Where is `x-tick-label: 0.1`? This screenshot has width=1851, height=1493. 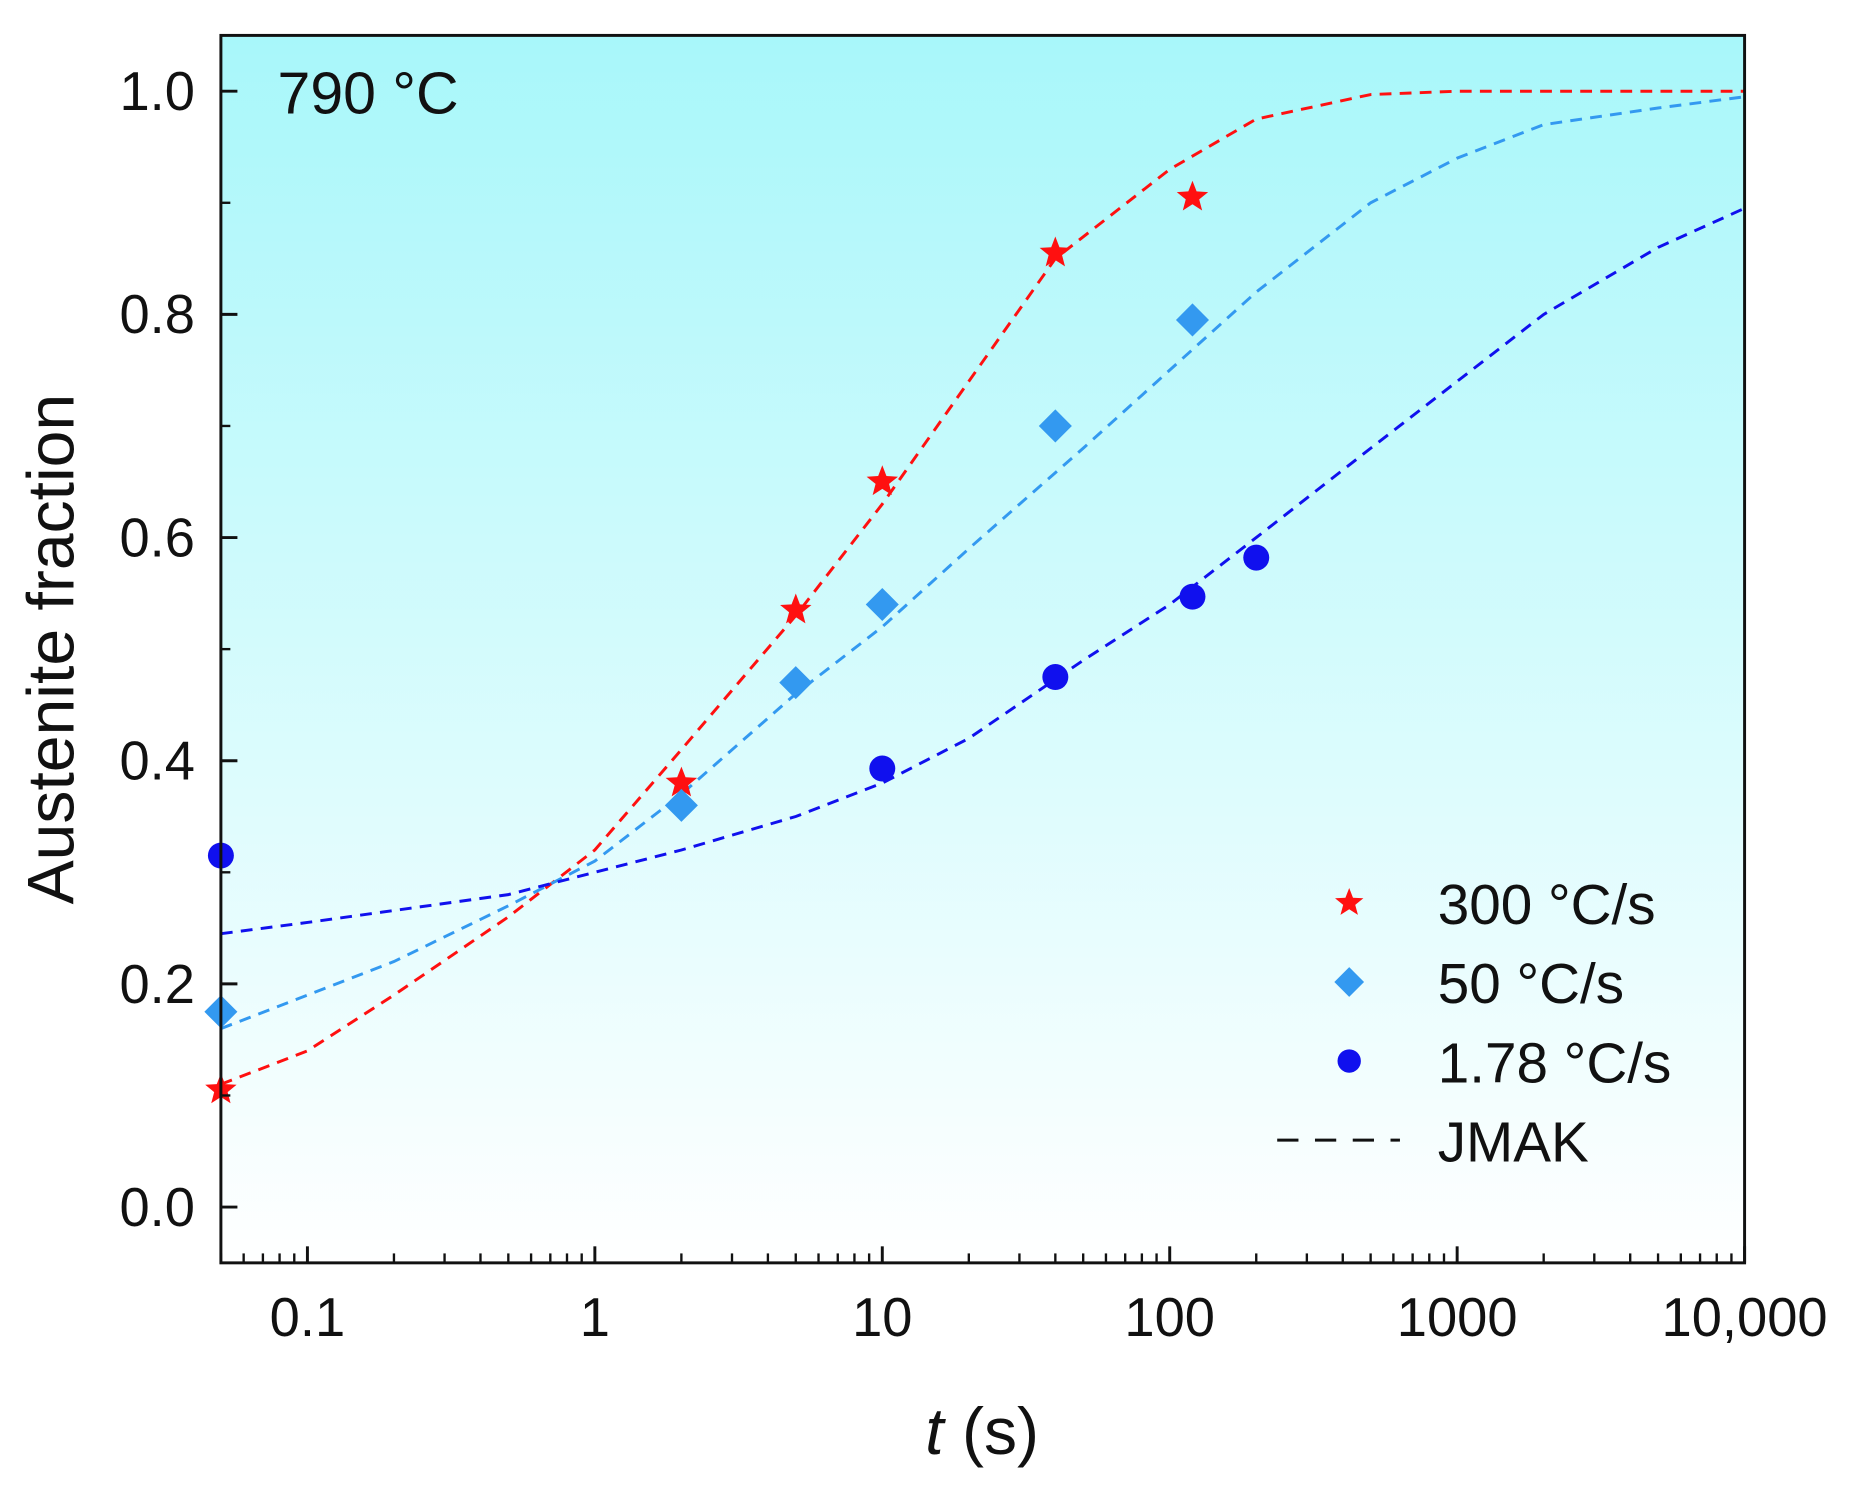
x-tick-label: 0.1 is located at coordinates (307, 1317).